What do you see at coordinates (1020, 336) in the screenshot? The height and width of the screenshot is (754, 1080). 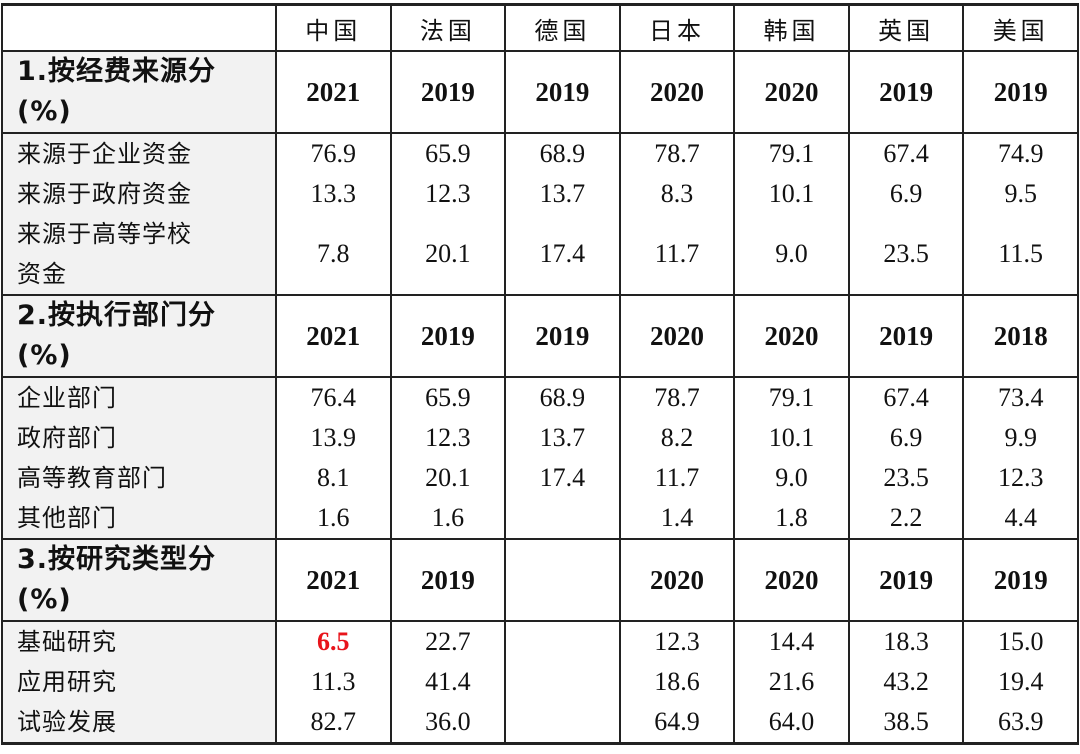 I see `year-cell: 2018` at bounding box center [1020, 336].